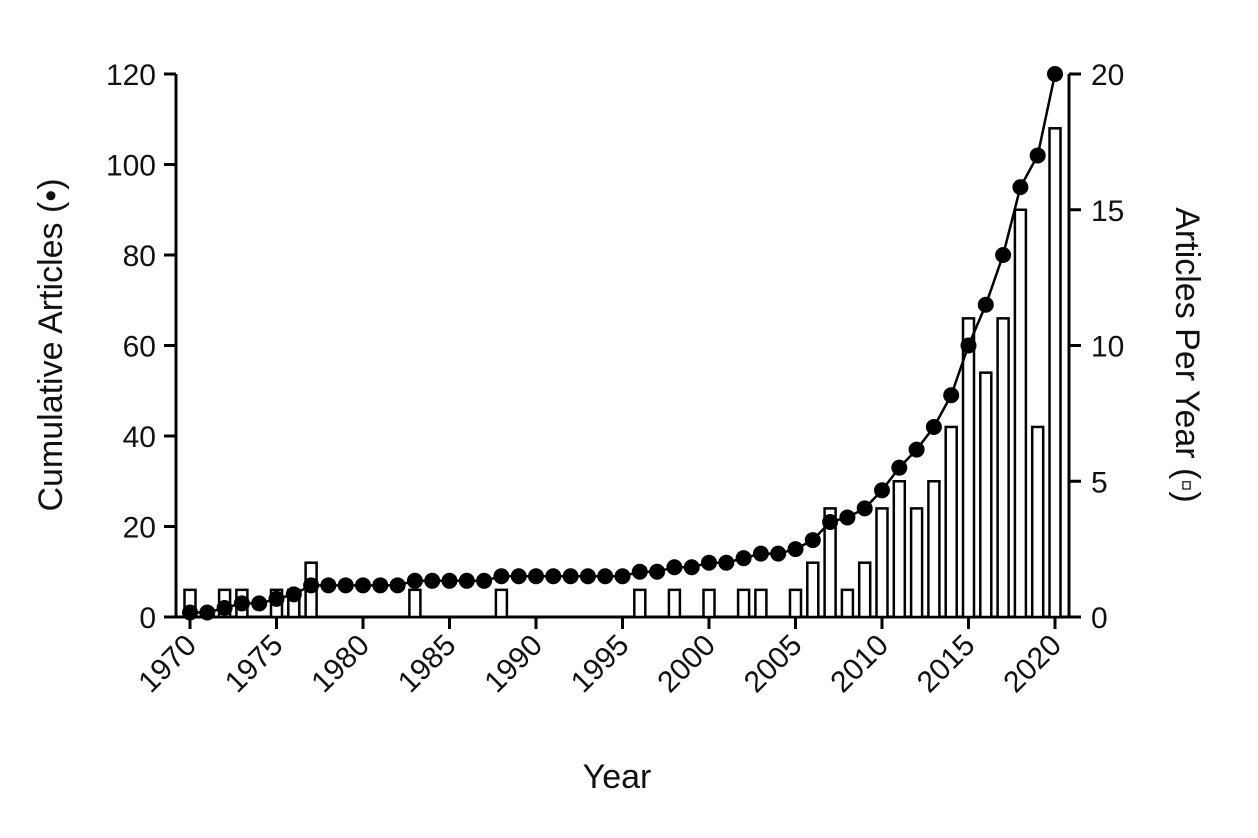  What do you see at coordinates (600, 664) in the screenshot?
I see `x-tick-label: 1995` at bounding box center [600, 664].